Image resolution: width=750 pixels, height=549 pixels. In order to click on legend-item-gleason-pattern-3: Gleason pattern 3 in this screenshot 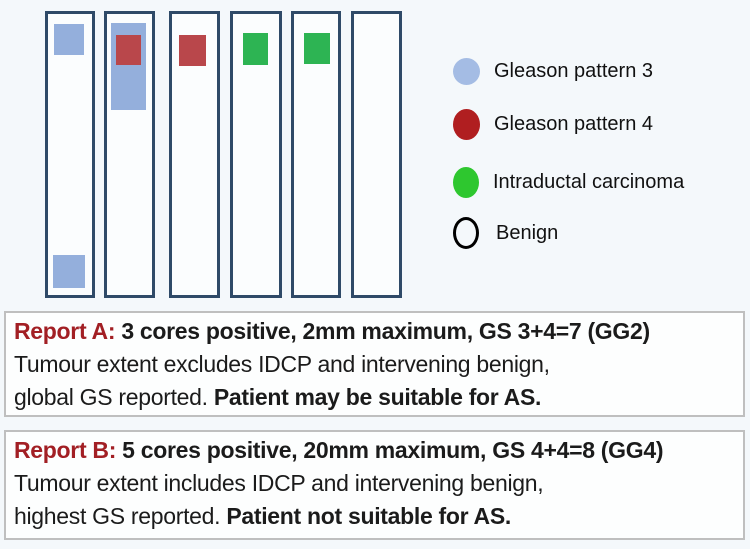, I will do `click(553, 71)`.